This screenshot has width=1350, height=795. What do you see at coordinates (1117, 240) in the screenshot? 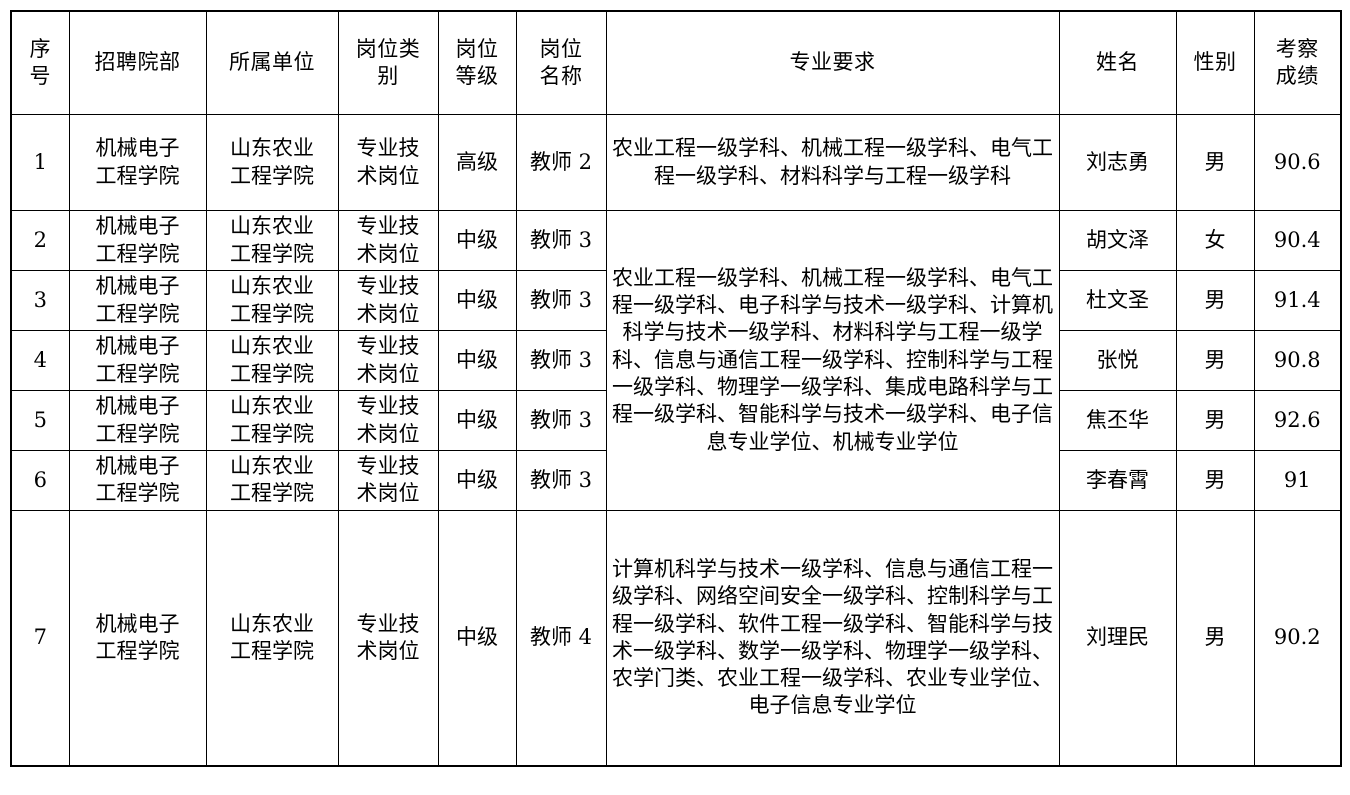
I see `cell-name: 胡文泽` at bounding box center [1117, 240].